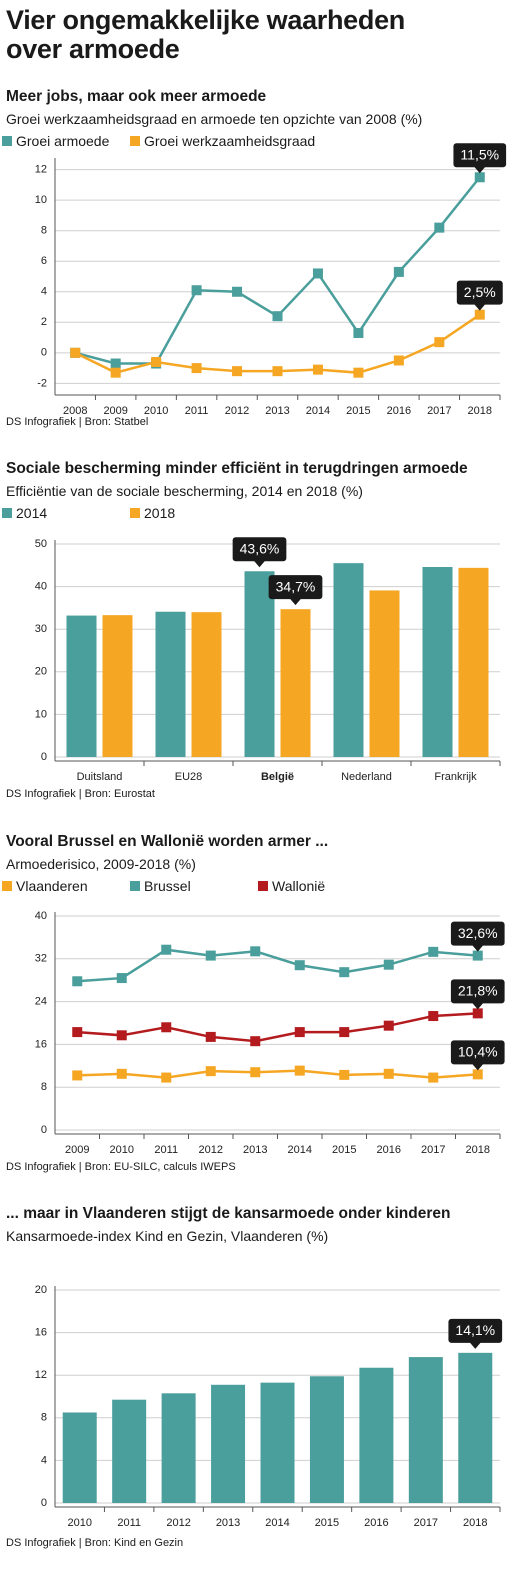 This screenshot has width=512, height=1572. Describe the element at coordinates (80, 794) in the screenshot. I see `source-note: DS Infografiek | Bron: Eurostat` at that location.